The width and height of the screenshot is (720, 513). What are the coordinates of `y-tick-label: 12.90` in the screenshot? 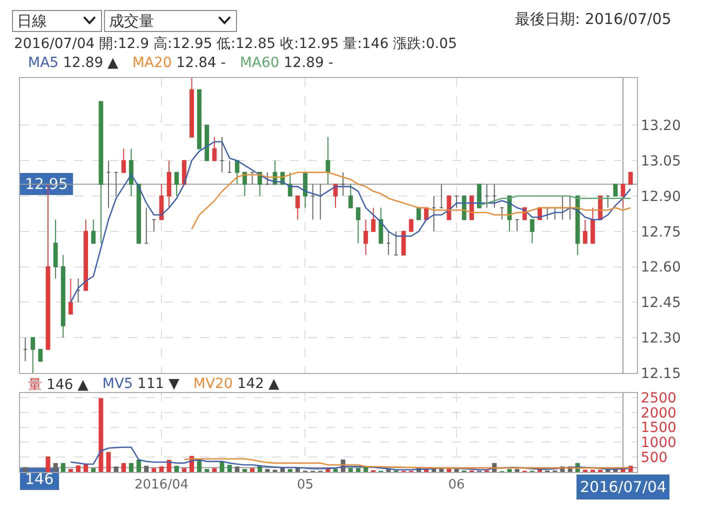 It's located at (660, 196).